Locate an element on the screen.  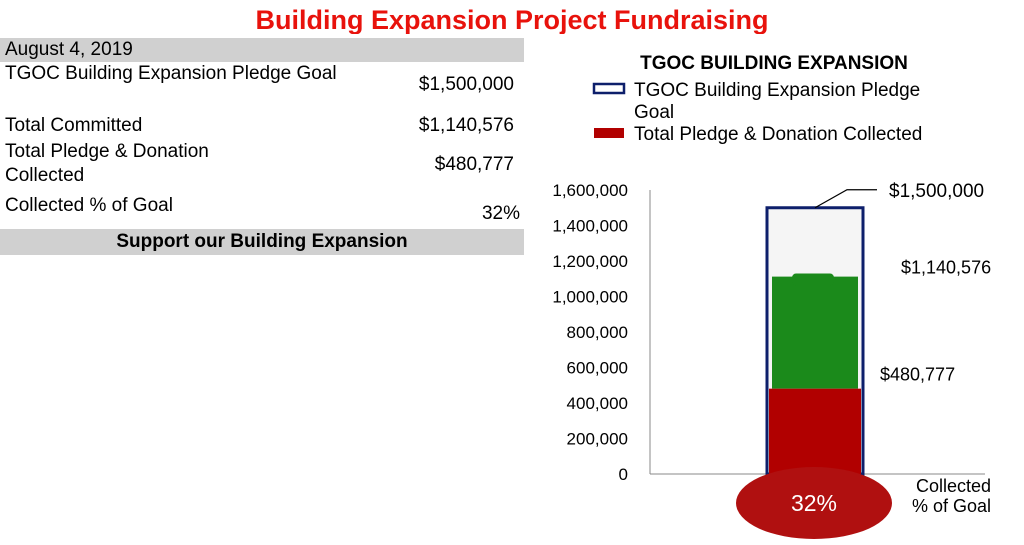
date-label: August 4, 2019 is located at coordinates (69, 49).